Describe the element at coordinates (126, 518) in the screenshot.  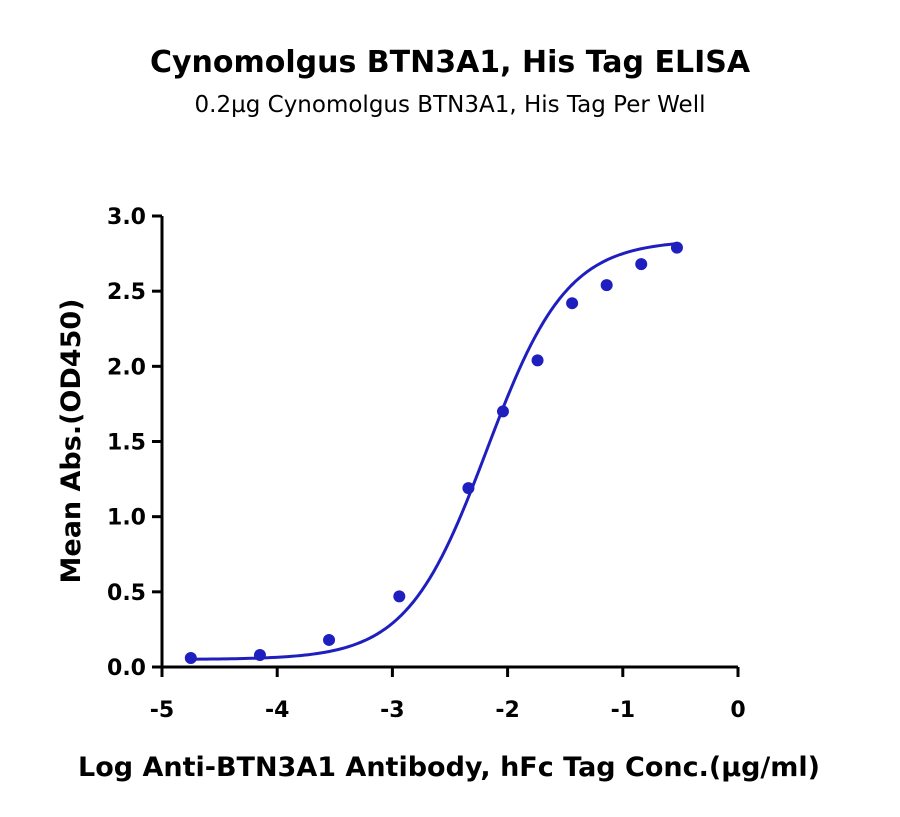
I see `y-tick-label: 1.0` at that location.